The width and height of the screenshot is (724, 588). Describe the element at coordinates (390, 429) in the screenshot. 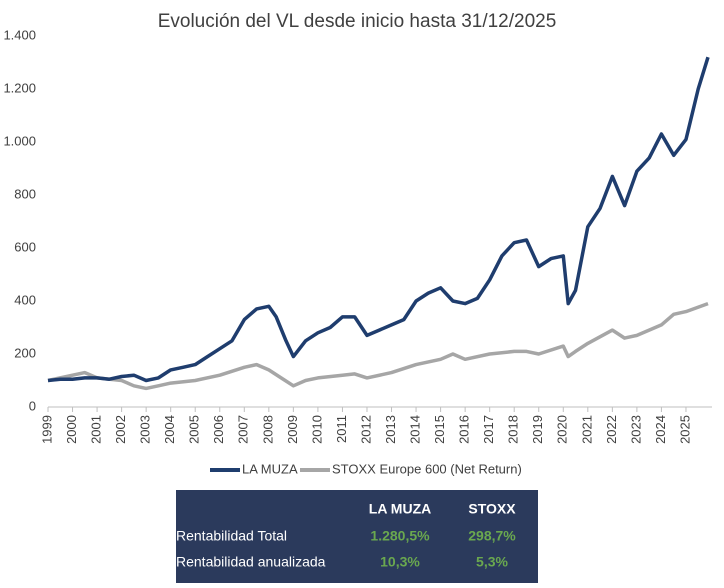

I see `x-tick-label: 2013` at that location.